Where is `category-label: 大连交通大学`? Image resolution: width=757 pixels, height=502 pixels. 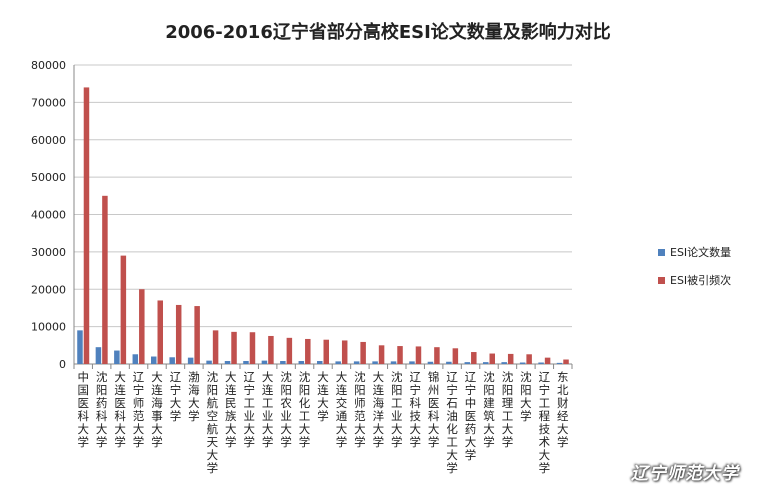
category-label: 大连交通大学 is located at coordinates (342, 409).